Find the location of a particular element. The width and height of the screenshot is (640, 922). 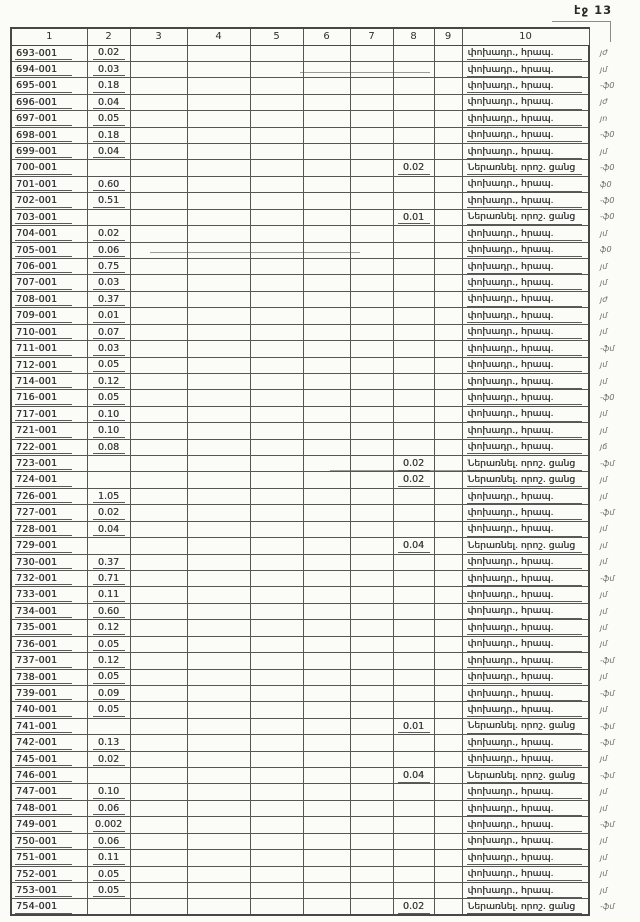

col2-value: 0.06 is located at coordinates (108, 251).